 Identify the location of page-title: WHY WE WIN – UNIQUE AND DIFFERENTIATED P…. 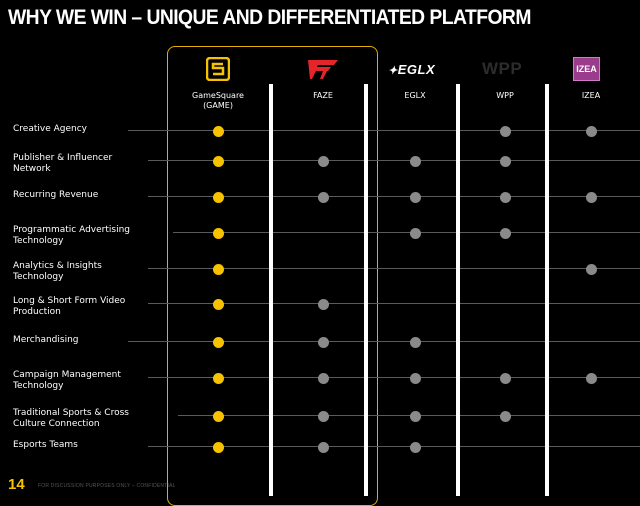
(269, 17).